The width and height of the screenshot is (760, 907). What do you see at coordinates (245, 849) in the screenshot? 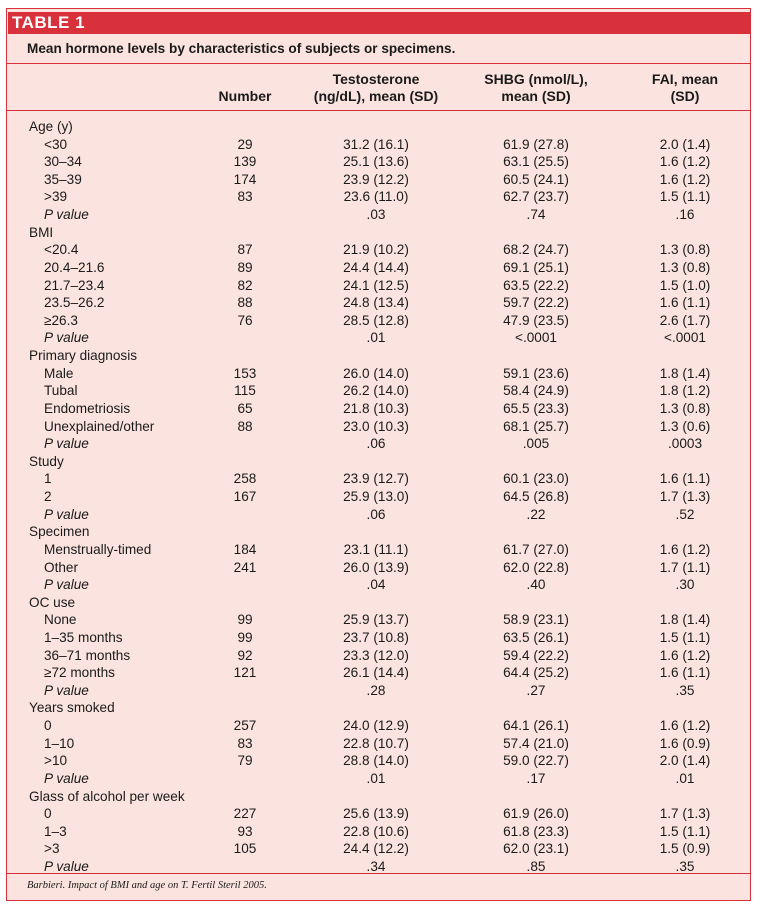
I see `cell-number: 105` at bounding box center [245, 849].